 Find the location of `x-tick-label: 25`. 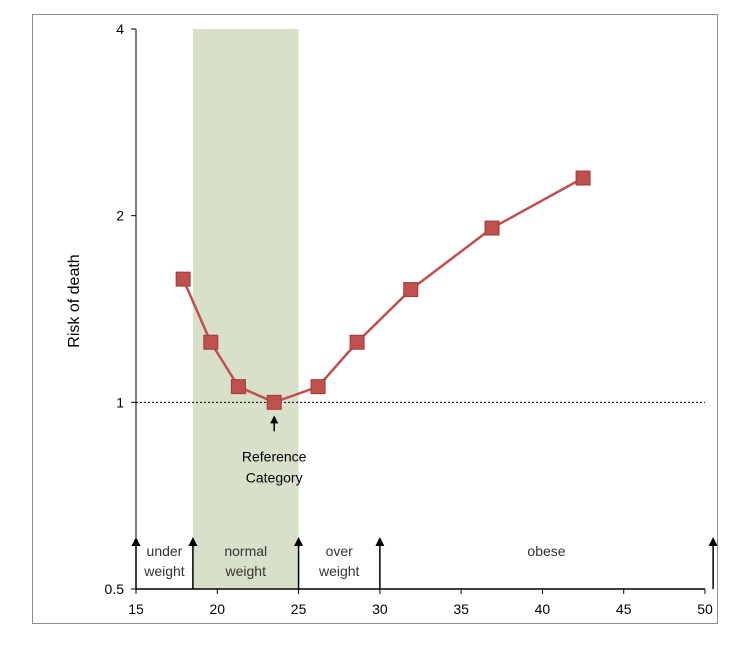

x-tick-label: 25 is located at coordinates (299, 609).